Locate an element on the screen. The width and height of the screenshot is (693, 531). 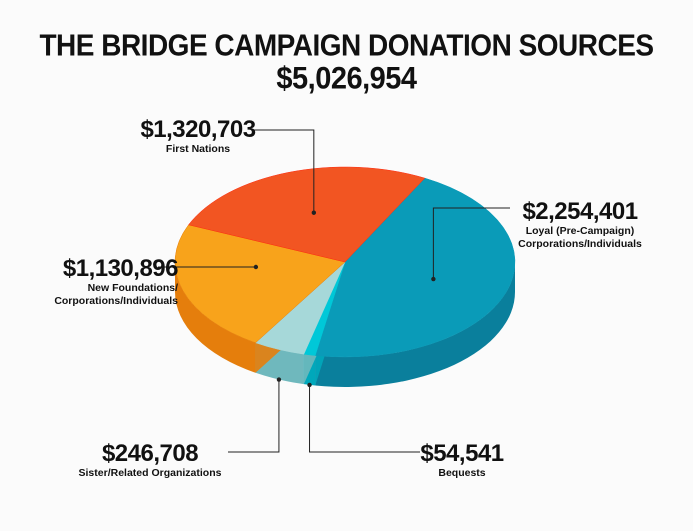
slice-label-bequests: $54,541 Bequests is located at coordinates (462, 460).